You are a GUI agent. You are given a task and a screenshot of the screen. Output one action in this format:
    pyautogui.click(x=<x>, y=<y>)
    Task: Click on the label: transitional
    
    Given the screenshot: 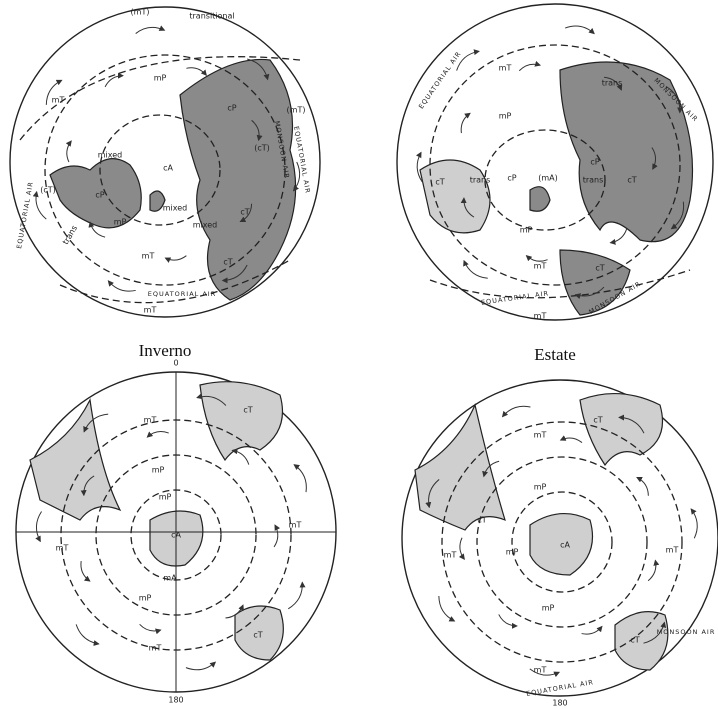 What is the action you would take?
    pyautogui.click(x=211, y=16)
    